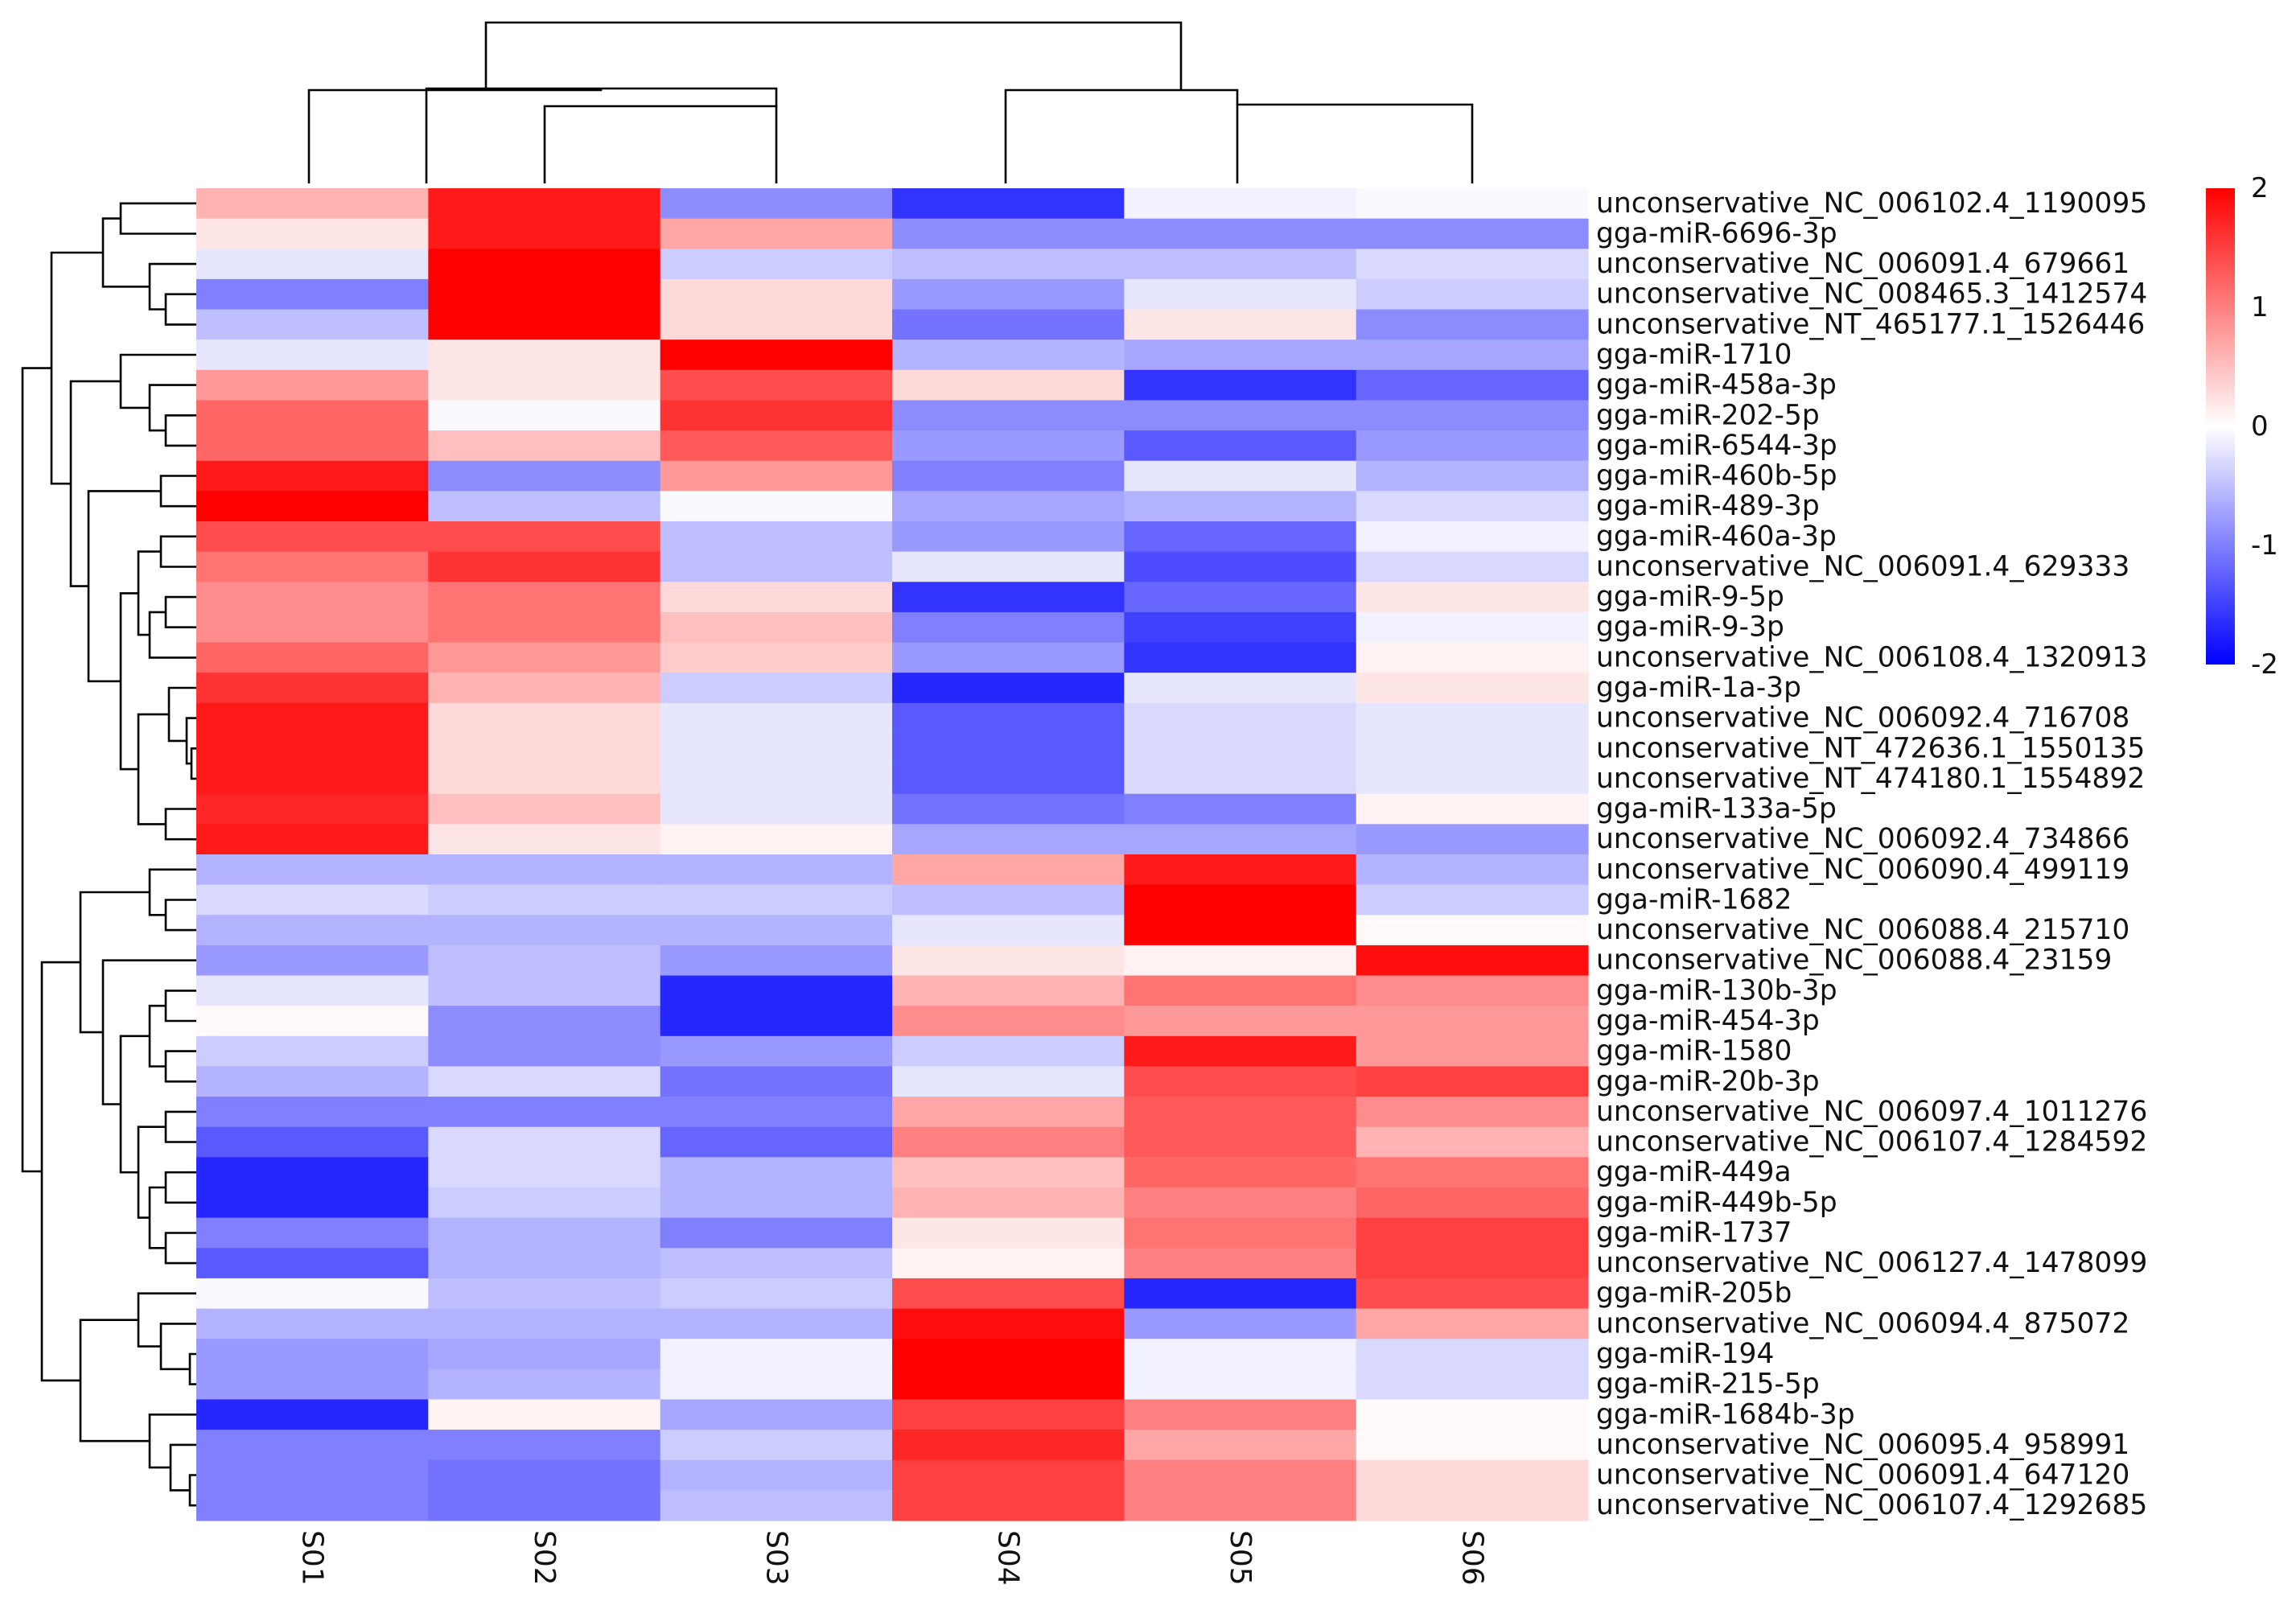  What do you see at coordinates (1863, 839) in the screenshot?
I see `row-label: unconservative_NC_006092.4_734866` at bounding box center [1863, 839].